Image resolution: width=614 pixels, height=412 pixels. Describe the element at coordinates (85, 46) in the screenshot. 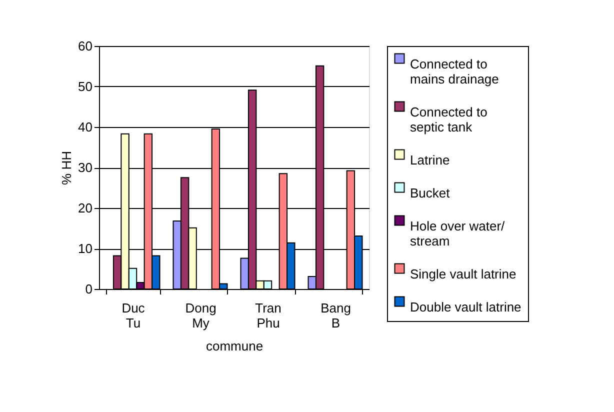

I see `y-tick-label: 60` at that location.